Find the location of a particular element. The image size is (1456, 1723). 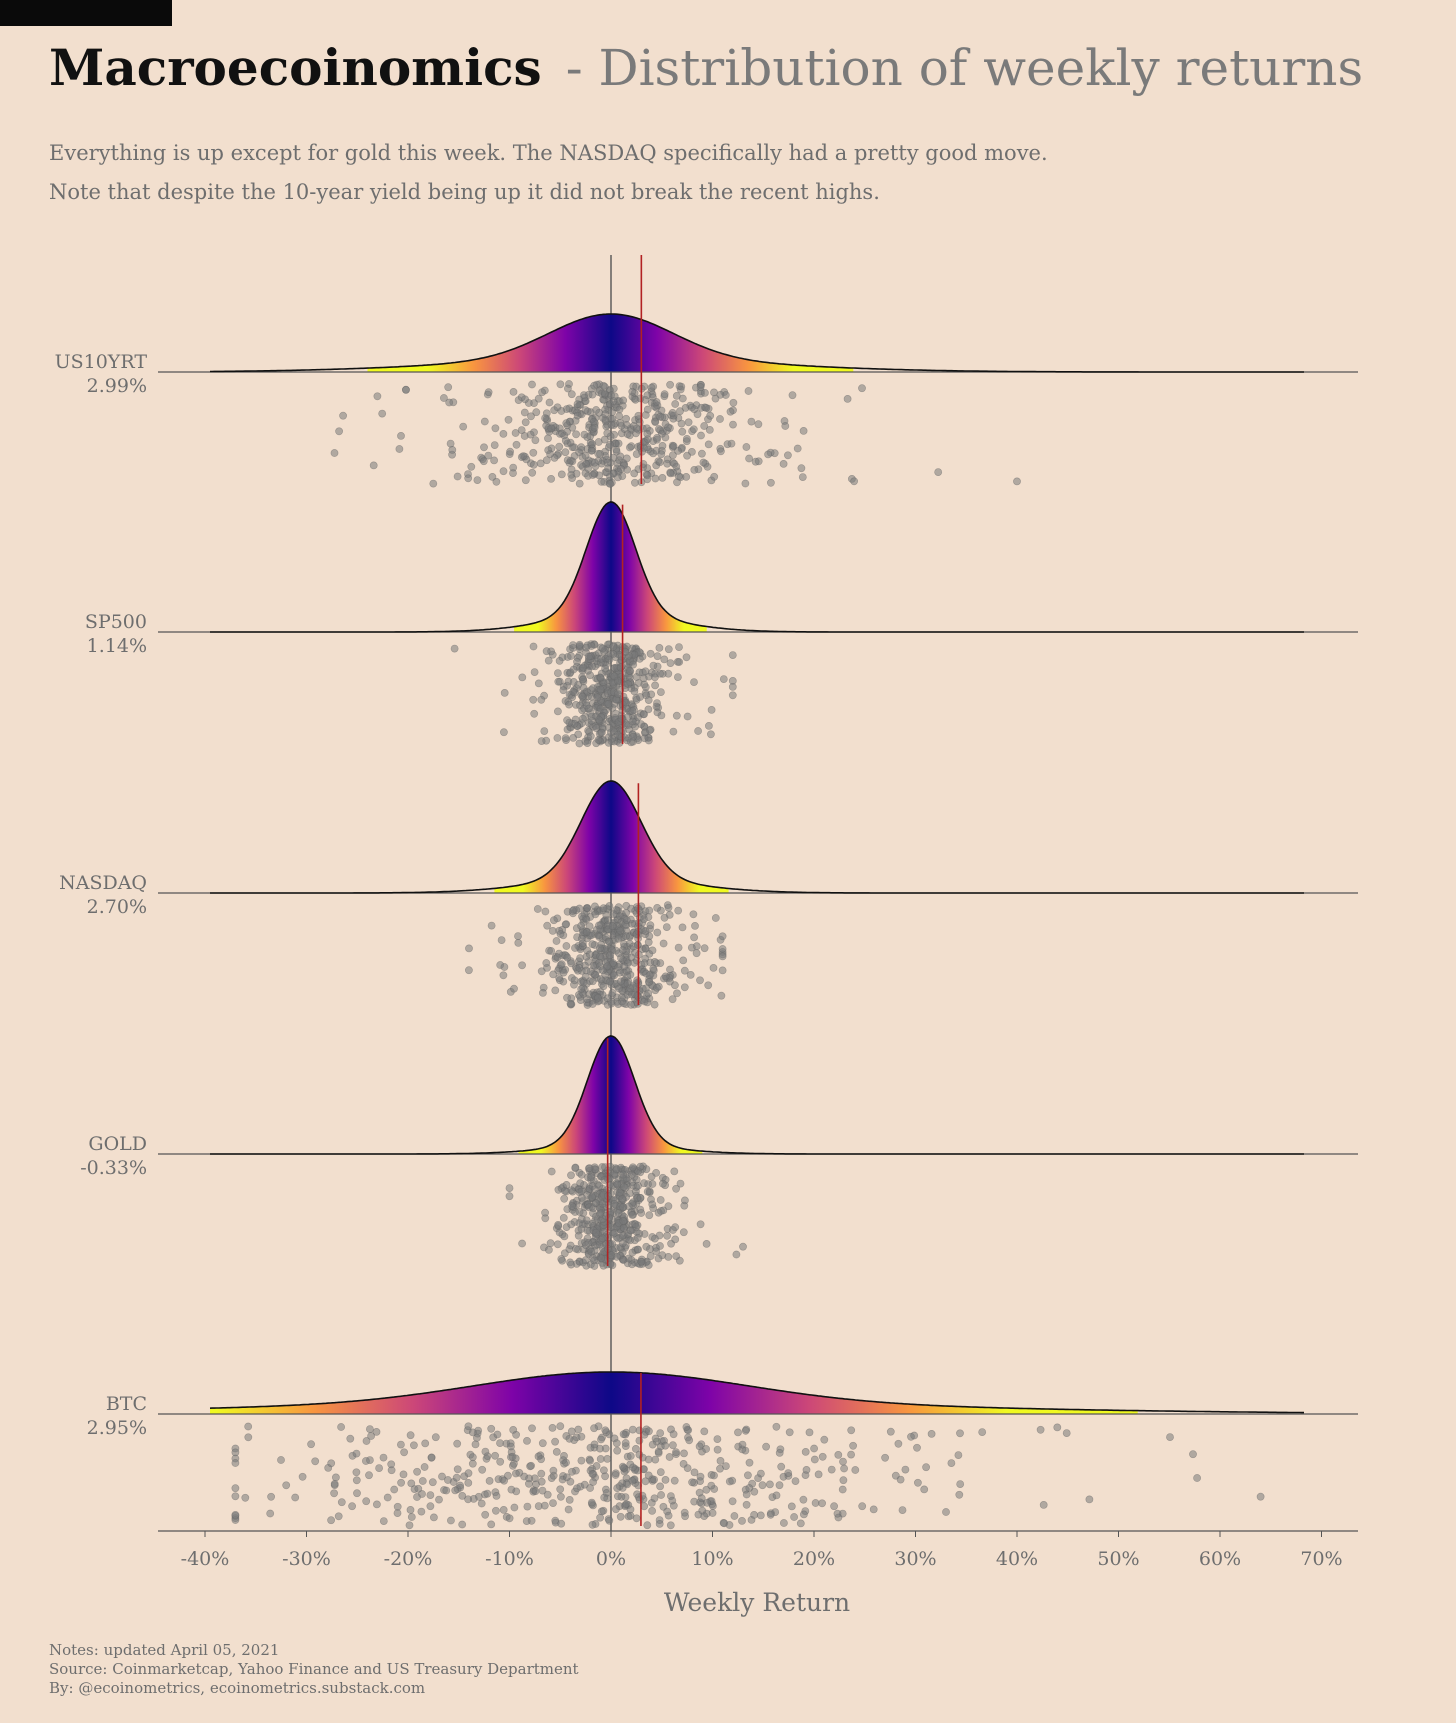

nasdaq-jitter-points is located at coordinates (595, 955).